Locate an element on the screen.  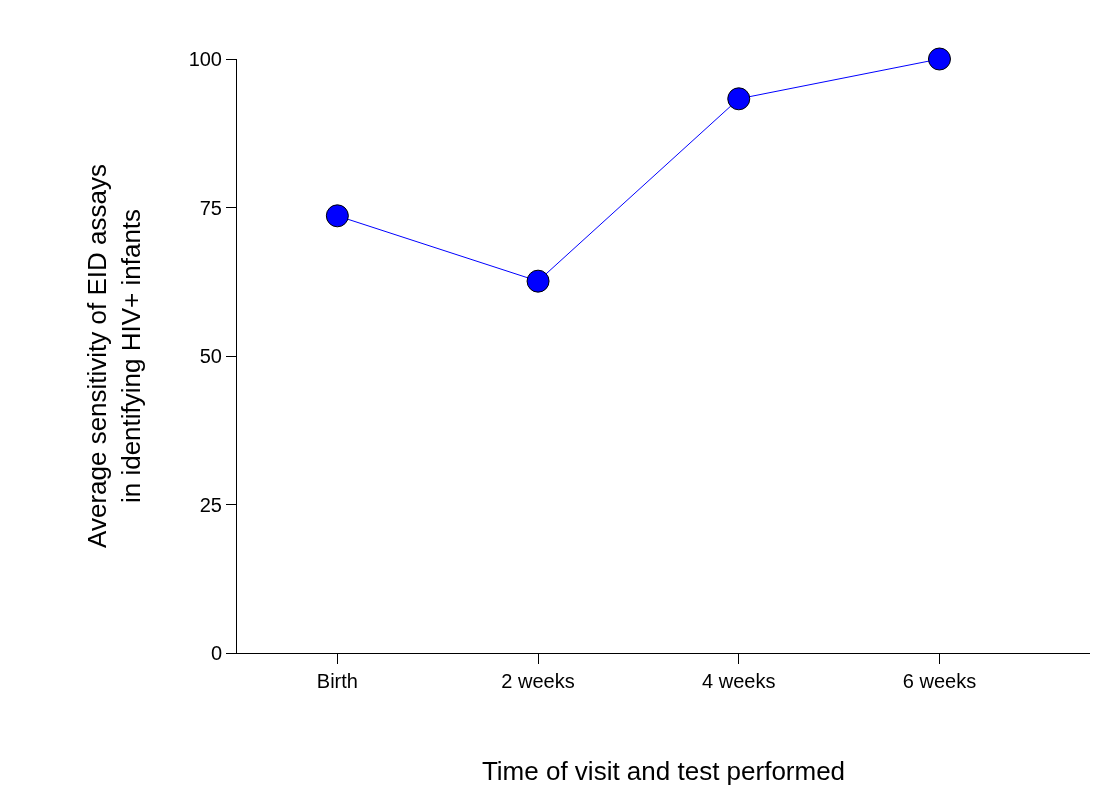
x-tick-label: 6 weeks is located at coordinates (939, 681).